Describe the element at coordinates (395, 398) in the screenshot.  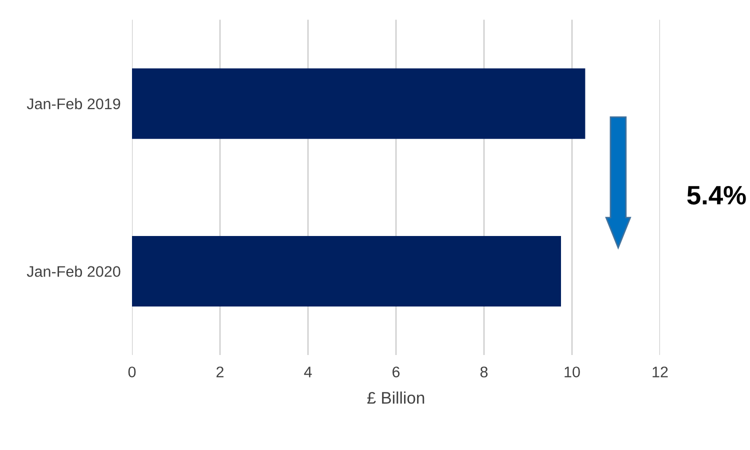
I see `x-axis-title: £ Billion` at that location.